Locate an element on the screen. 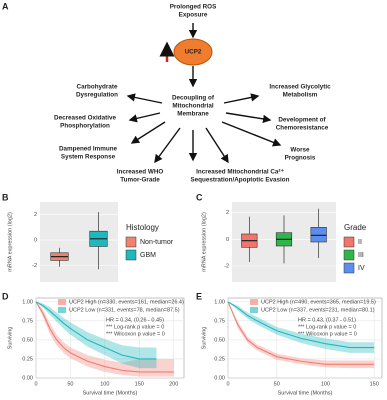 This screenshot has width=387, height=400. x-tick-label: 200 is located at coordinates (173, 384).